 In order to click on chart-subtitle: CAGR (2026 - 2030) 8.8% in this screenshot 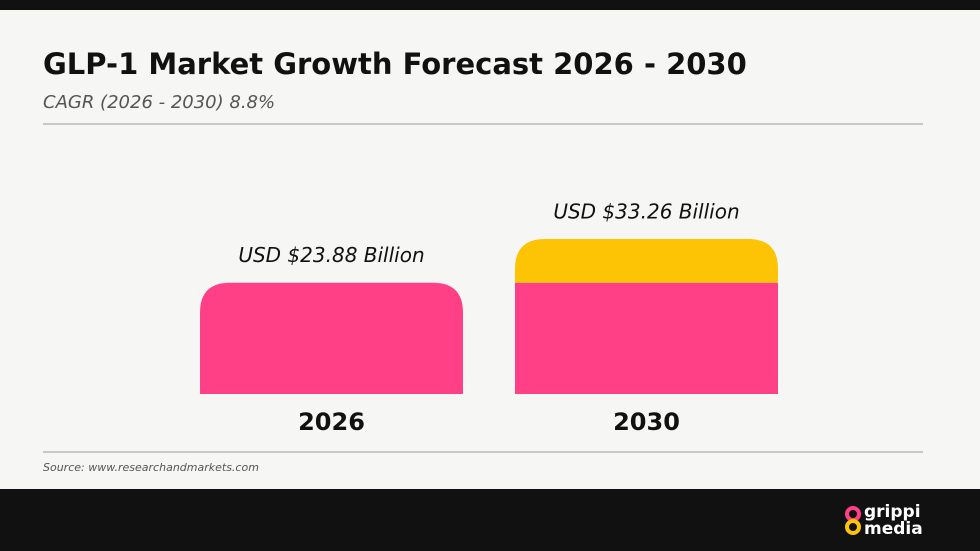, I will do `click(159, 102)`.